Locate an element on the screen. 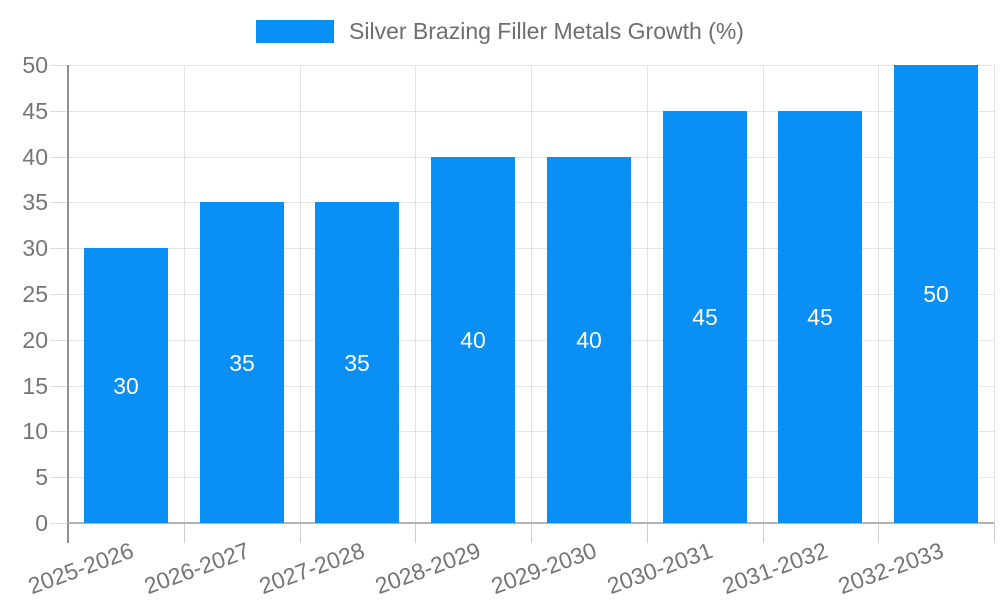 The width and height of the screenshot is (1000, 600). y-axis-label: 30 is located at coordinates (35, 248).